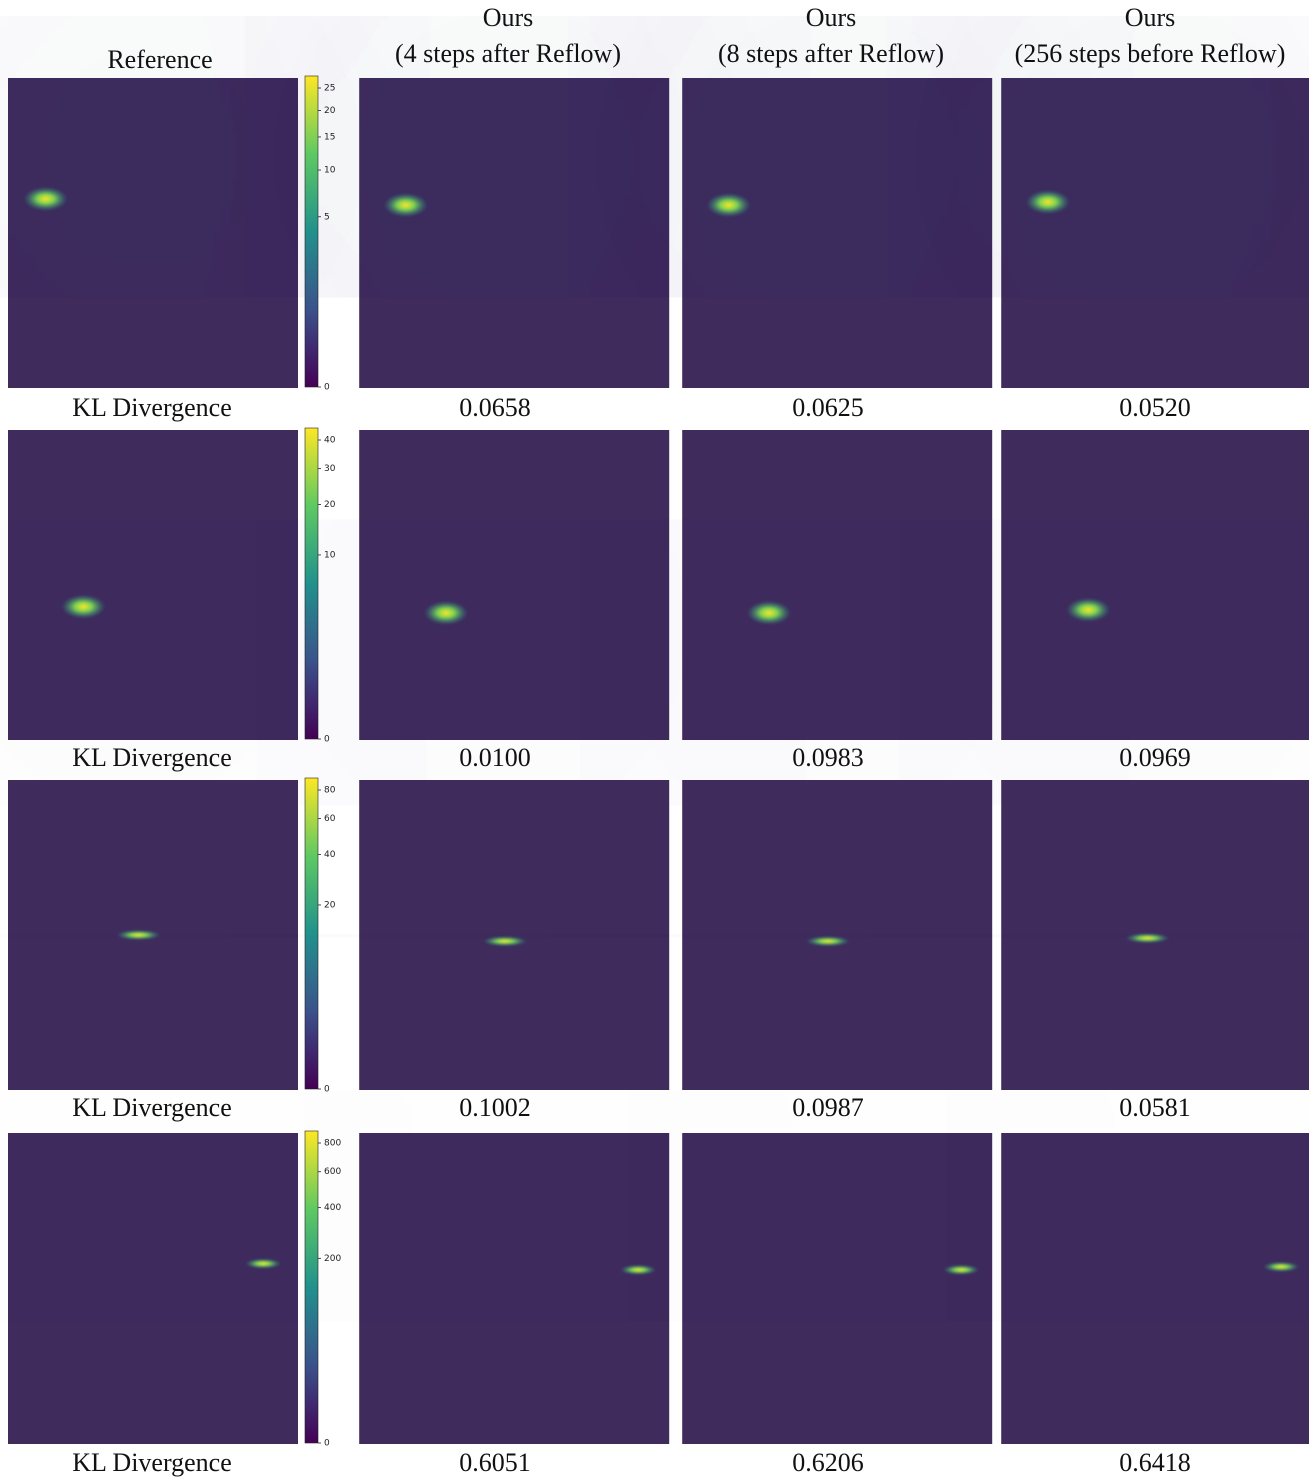 The image size is (1309, 1484). I want to click on colorbar-tick-label: 80, so click(330, 791).